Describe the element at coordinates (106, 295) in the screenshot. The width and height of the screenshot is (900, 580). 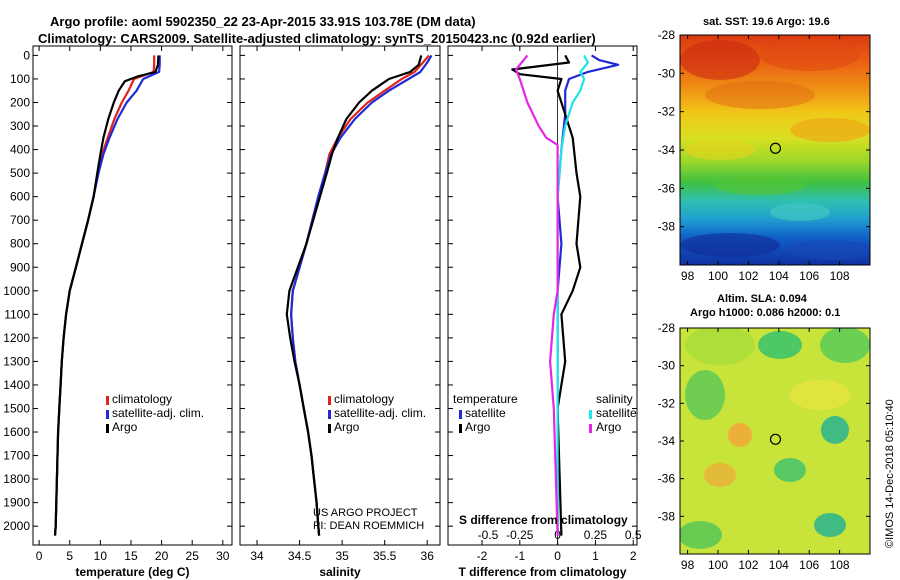
I see `temperature-series-argo` at that location.